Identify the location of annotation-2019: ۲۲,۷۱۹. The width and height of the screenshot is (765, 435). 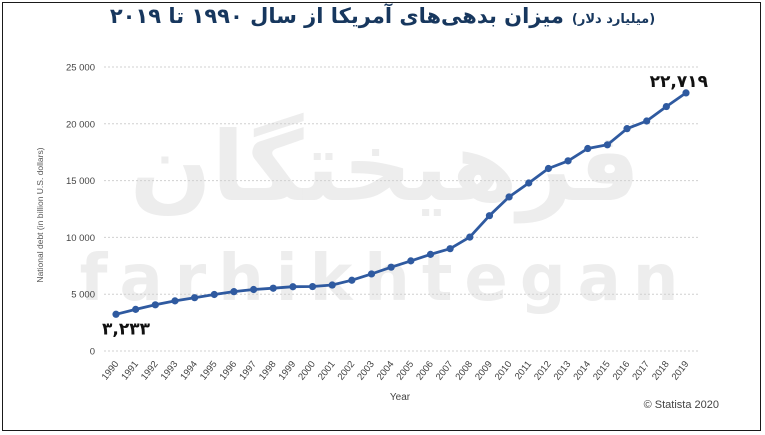
(679, 82).